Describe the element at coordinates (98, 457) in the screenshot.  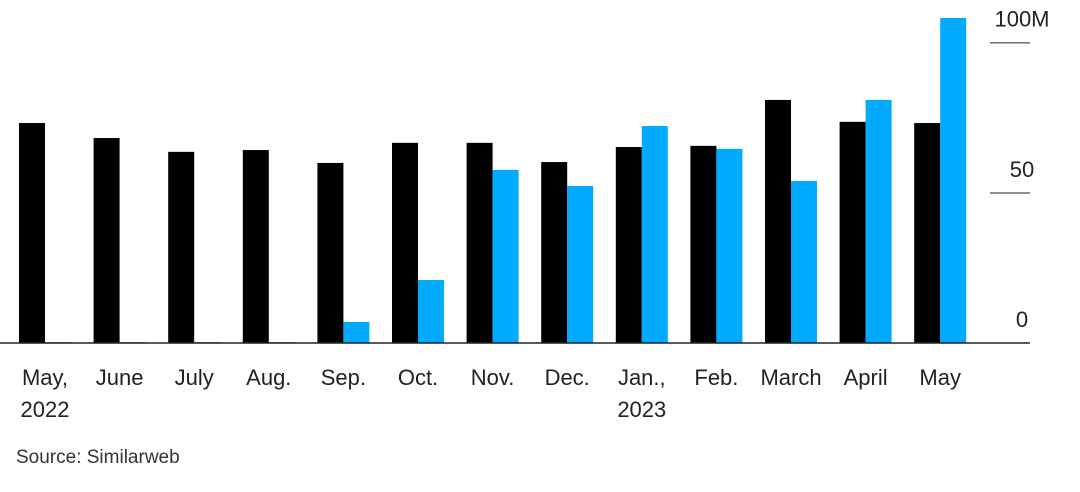
I see `source-note: Source: Similarweb` at that location.